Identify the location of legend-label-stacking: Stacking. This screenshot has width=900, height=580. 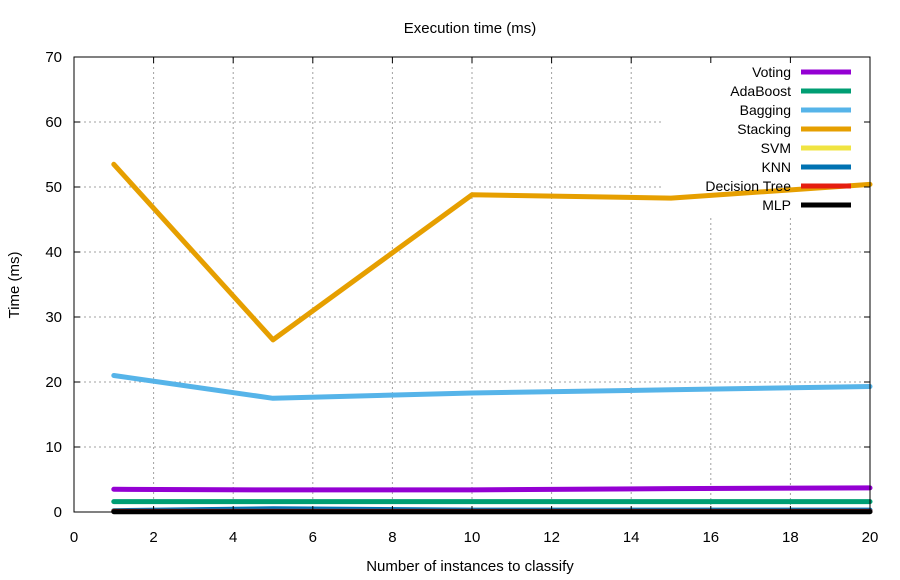
(764, 129).